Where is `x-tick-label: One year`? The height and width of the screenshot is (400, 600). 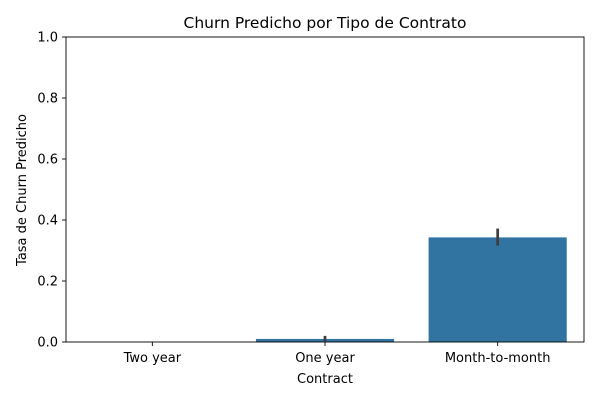 x-tick-label: One year is located at coordinates (325, 358).